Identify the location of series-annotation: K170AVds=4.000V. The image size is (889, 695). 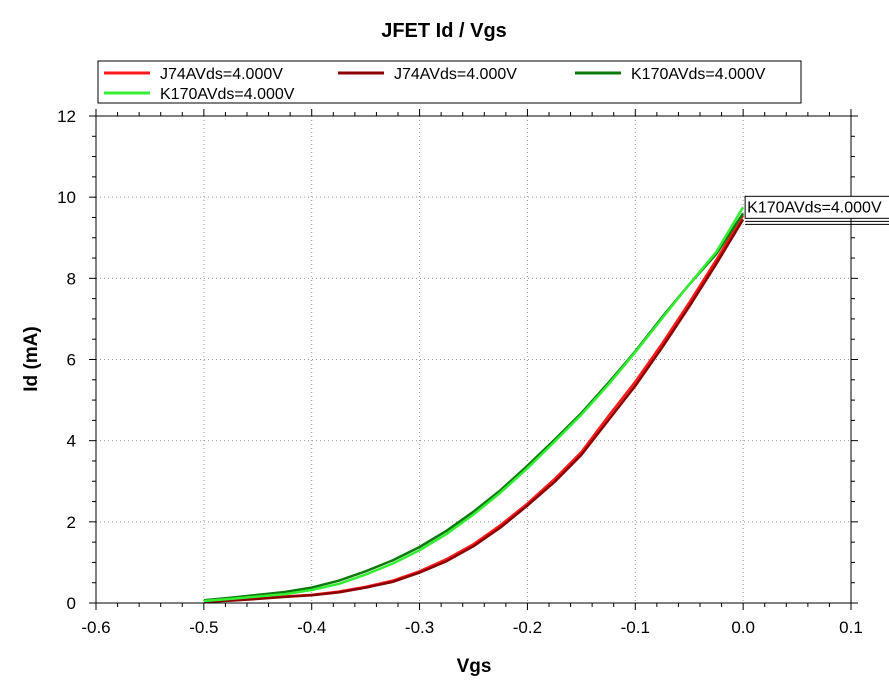
(816, 210).